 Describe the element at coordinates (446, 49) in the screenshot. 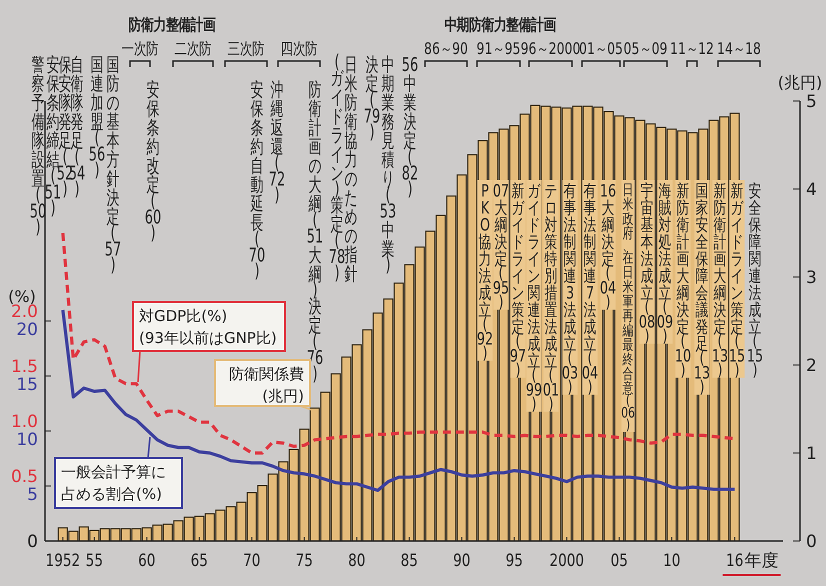

I see `text: 86～90` at that location.